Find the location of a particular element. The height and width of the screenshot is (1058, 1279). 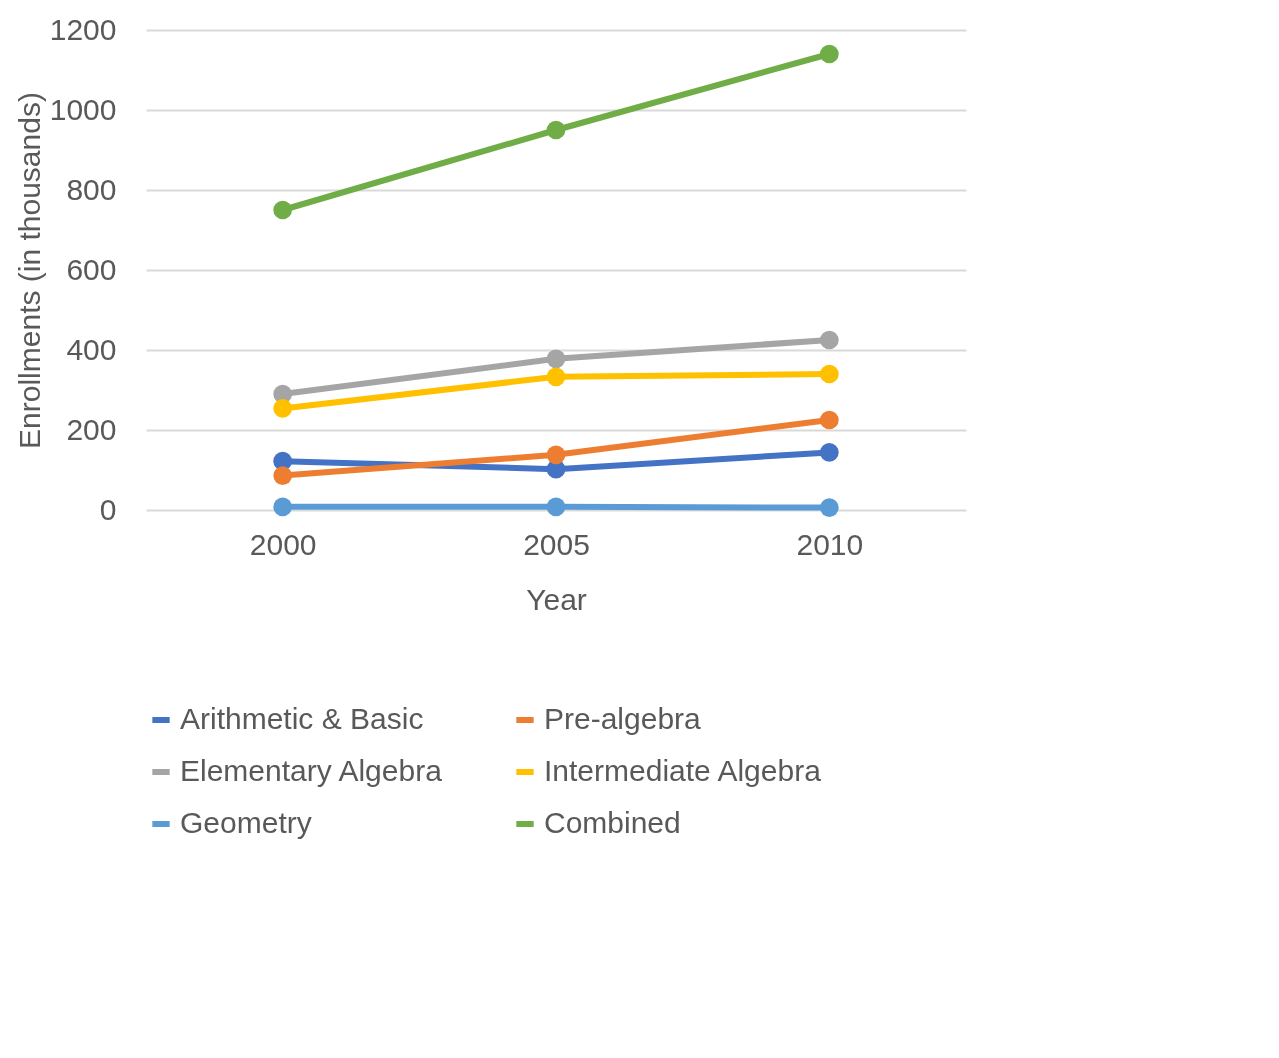

legend-label: Intermediate Algebra is located at coordinates (683, 770).